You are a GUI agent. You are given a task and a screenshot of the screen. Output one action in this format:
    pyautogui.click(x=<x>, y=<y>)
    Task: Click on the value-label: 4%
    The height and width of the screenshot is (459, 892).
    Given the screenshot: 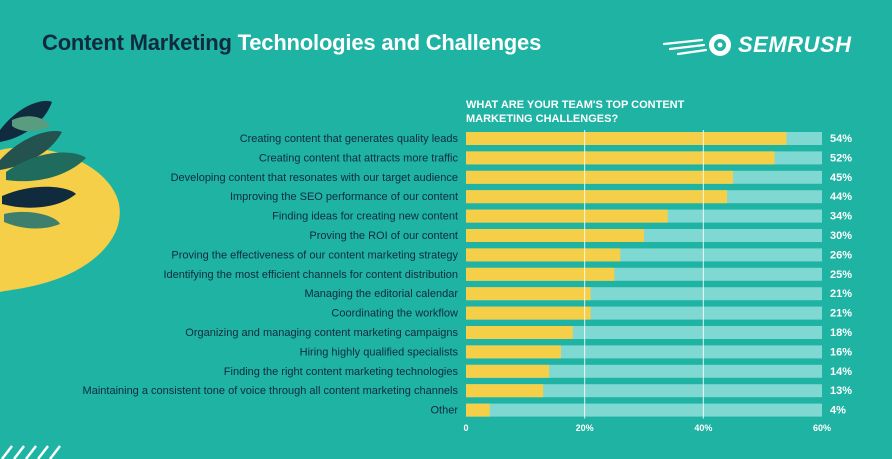 What is the action you would take?
    pyautogui.click(x=838, y=411)
    